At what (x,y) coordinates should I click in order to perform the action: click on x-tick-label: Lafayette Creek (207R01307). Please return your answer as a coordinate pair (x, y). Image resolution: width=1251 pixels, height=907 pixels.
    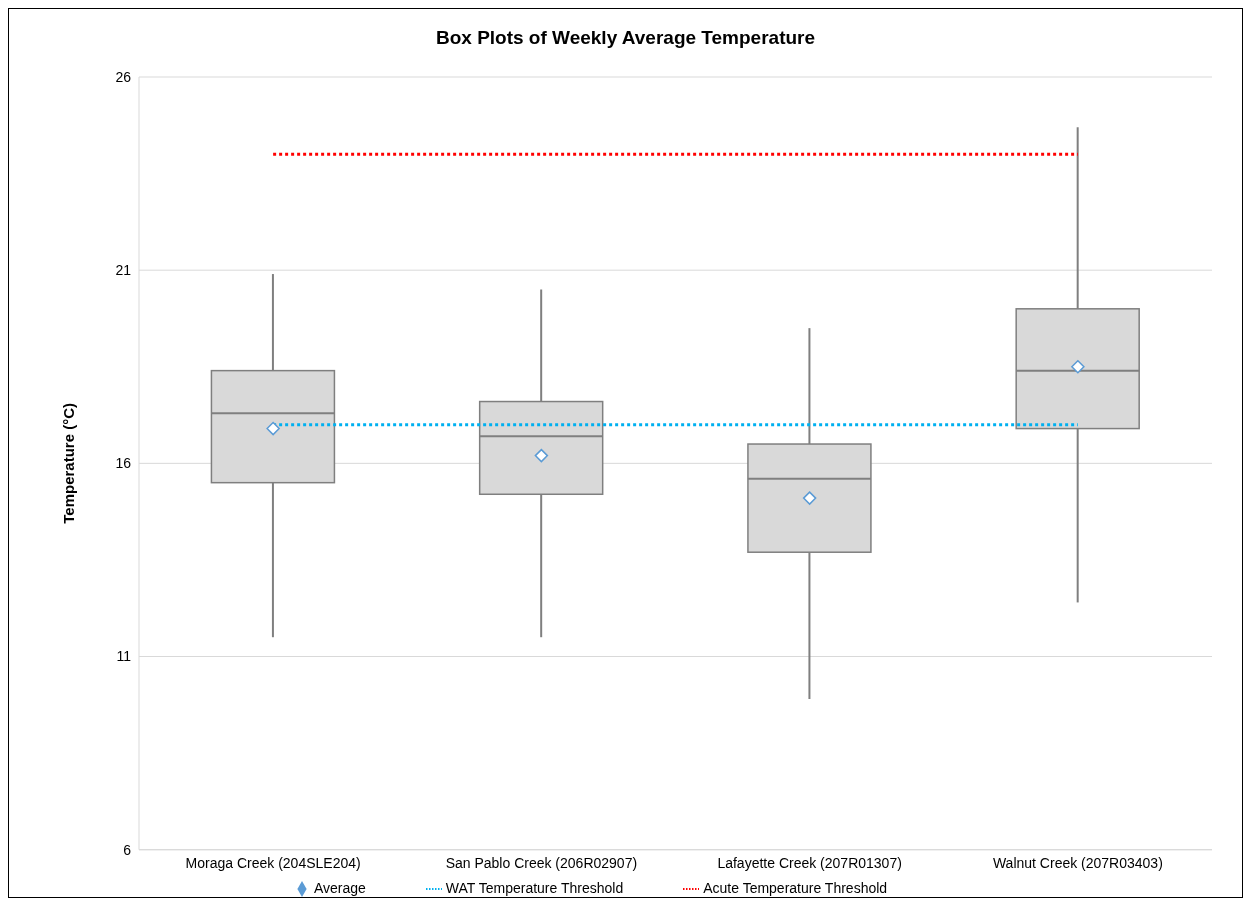
    Looking at the image, I should click on (809, 862).